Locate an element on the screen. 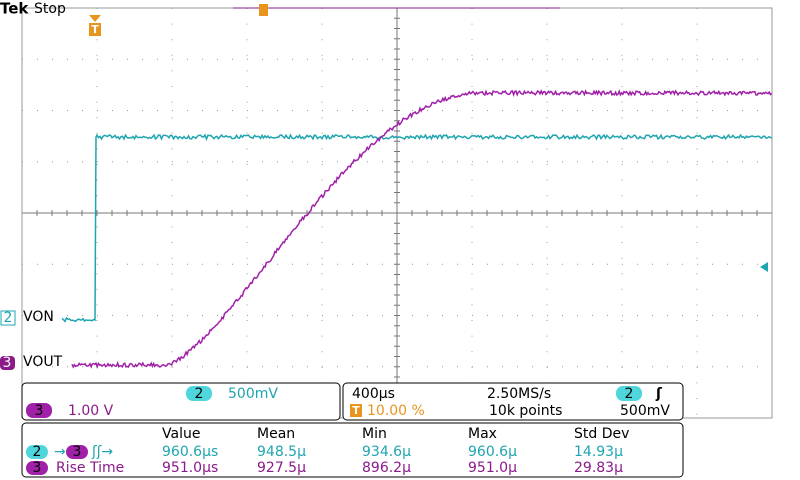 This screenshot has height=480, width=800. measurement-value: 29.83µ is located at coordinates (598, 468).